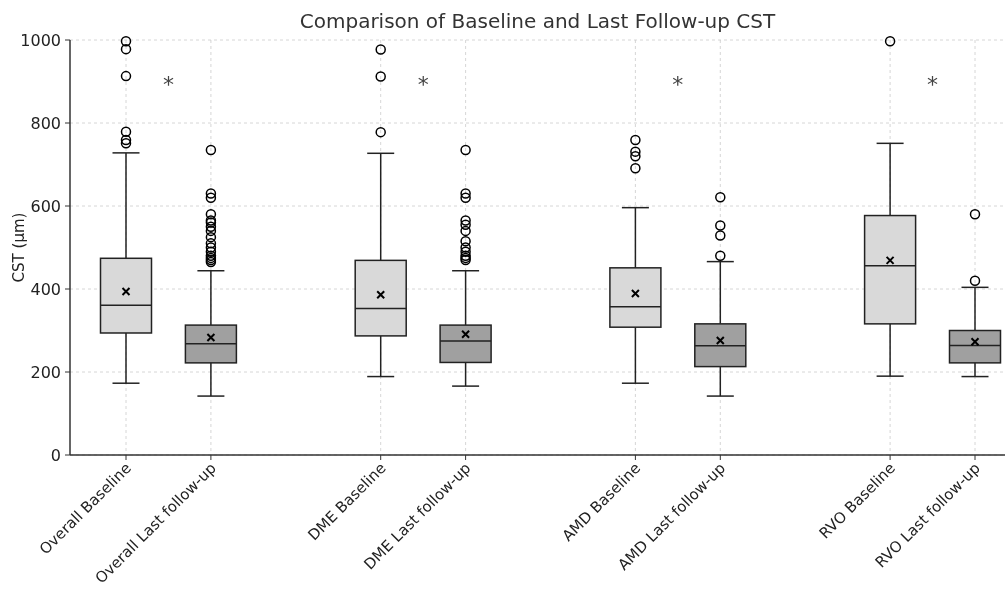  Describe the element at coordinates (45, 206) in the screenshot. I see `y-tick-label: 600` at that location.